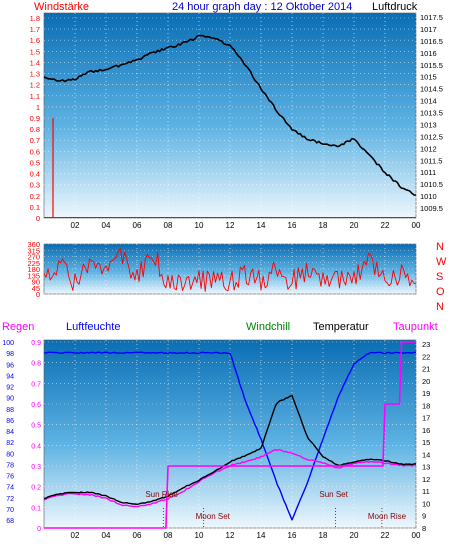 Image resolution: width=470 pixels, height=555 pixels. I want to click on winddir-tick-label: 45, so click(36, 288).